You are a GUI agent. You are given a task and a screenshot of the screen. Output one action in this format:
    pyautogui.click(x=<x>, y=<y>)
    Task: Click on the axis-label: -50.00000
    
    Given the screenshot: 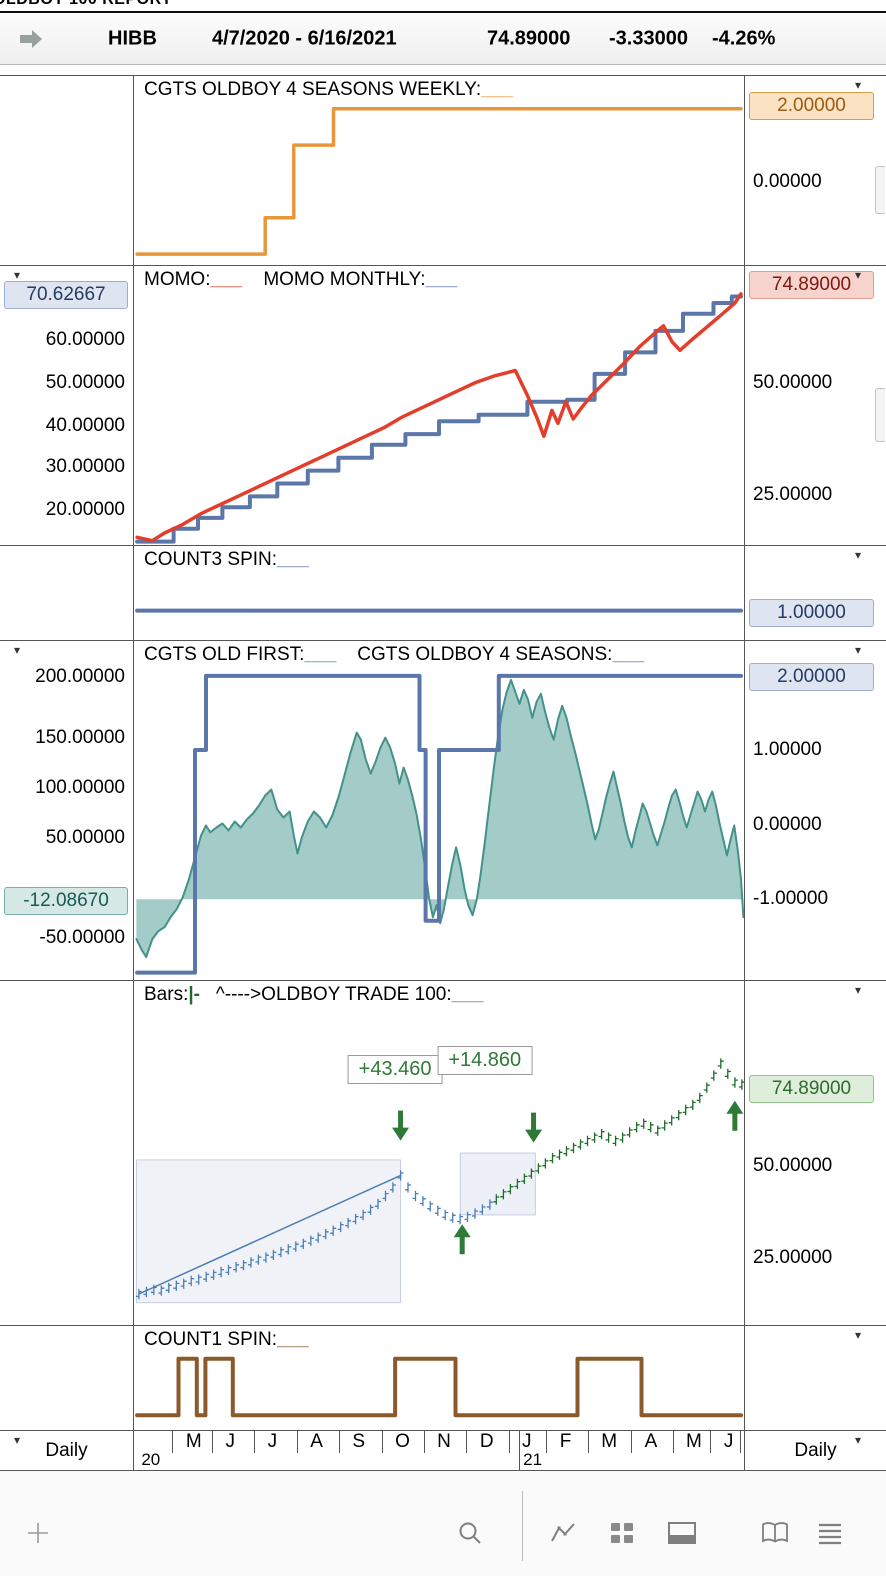 What is the action you would take?
    pyautogui.click(x=82, y=937)
    